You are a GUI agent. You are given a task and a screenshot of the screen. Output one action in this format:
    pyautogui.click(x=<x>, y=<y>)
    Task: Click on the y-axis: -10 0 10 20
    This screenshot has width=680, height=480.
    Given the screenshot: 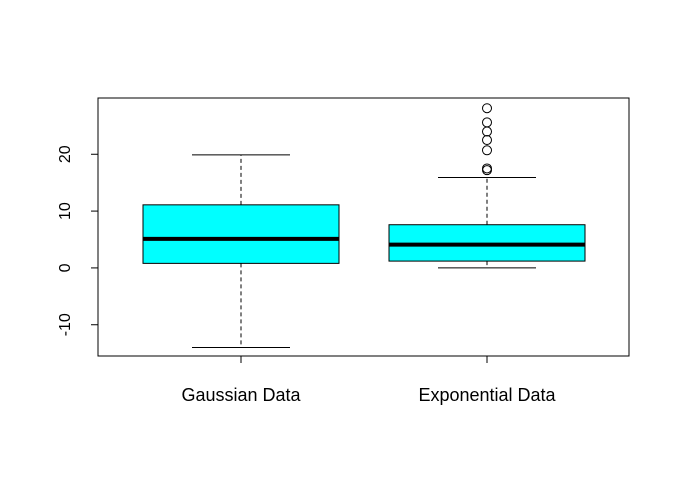 What is the action you would take?
    pyautogui.click(x=78, y=240)
    